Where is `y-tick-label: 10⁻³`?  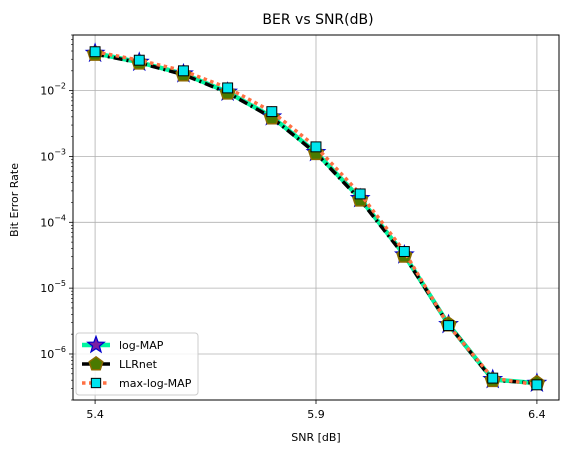 y-tick-label: 10⁻³ is located at coordinates (53, 155).